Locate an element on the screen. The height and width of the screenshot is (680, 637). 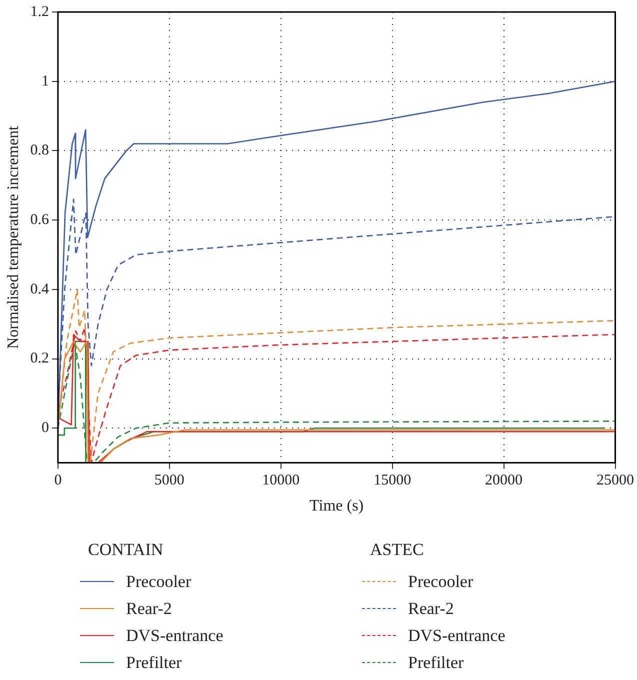
text: ASTEC is located at coordinates (397, 550).